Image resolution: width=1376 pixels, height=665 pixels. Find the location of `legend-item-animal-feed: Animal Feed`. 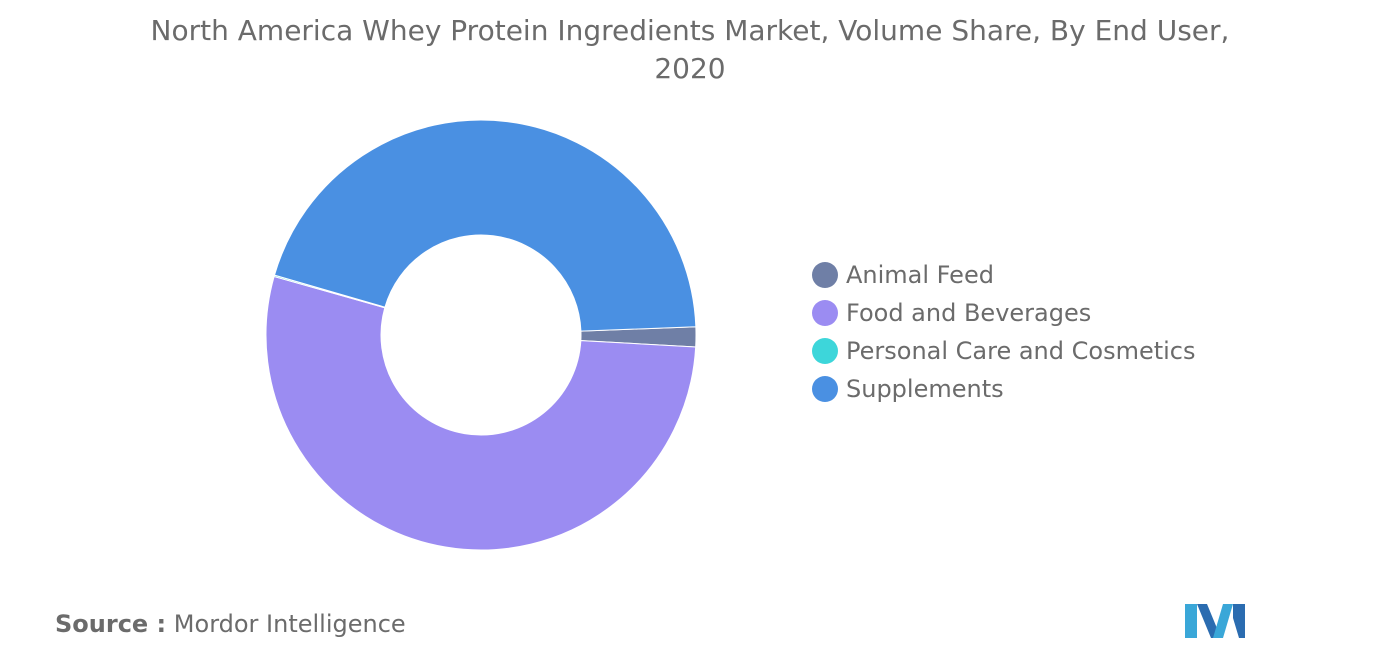

legend-item-animal-feed: Animal Feed is located at coordinates (1004, 275).